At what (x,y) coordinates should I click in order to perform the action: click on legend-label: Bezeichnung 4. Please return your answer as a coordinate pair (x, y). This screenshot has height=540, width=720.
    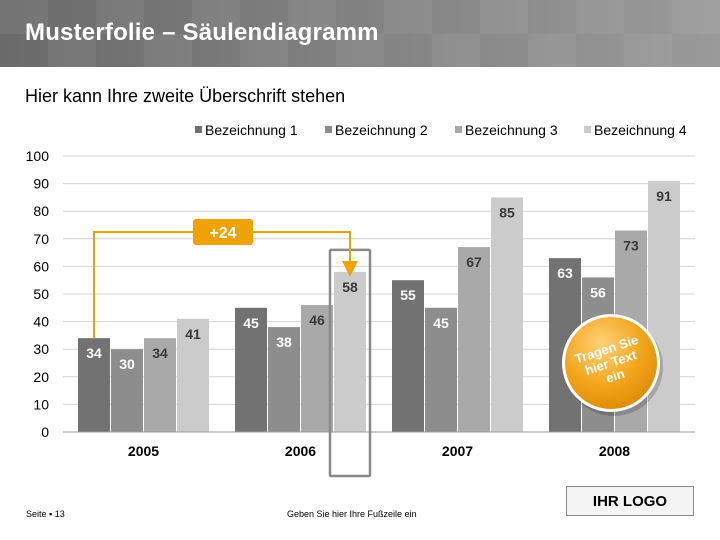
    Looking at the image, I should click on (640, 130).